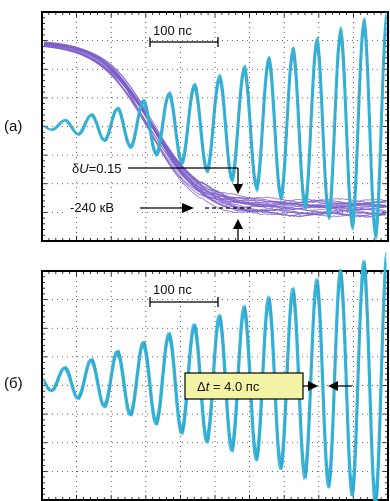 Image resolution: width=390 pixels, height=501 pixels. What do you see at coordinates (228, 386) in the screenshot?
I see `delta-t-label: Δt = 4.0 пс` at bounding box center [228, 386].